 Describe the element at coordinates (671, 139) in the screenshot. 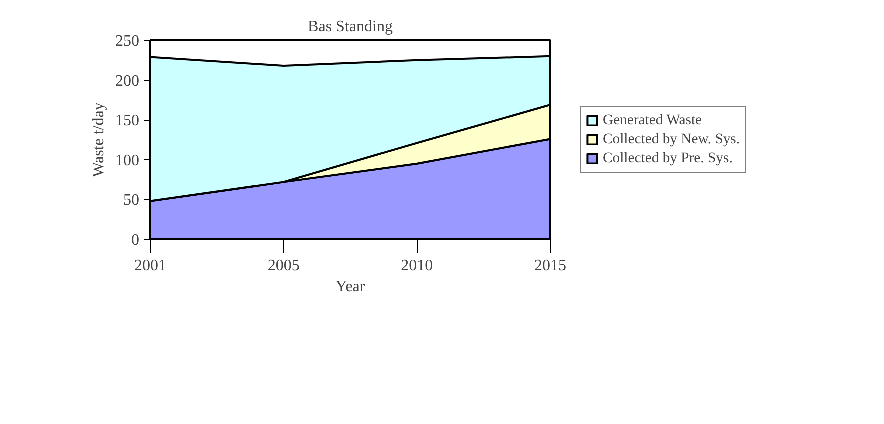

I see `legend-label: Collected by New. Sys.` at that location.